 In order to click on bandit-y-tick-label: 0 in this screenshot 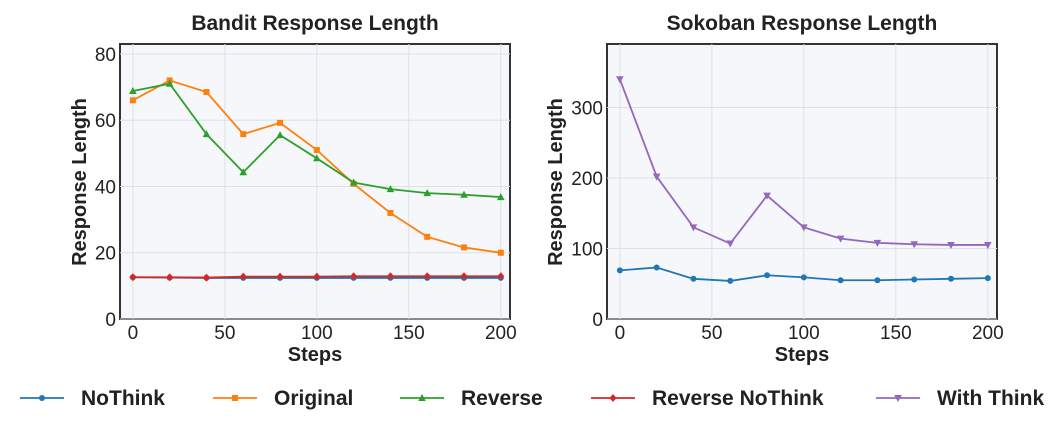, I will do `click(110, 320)`.